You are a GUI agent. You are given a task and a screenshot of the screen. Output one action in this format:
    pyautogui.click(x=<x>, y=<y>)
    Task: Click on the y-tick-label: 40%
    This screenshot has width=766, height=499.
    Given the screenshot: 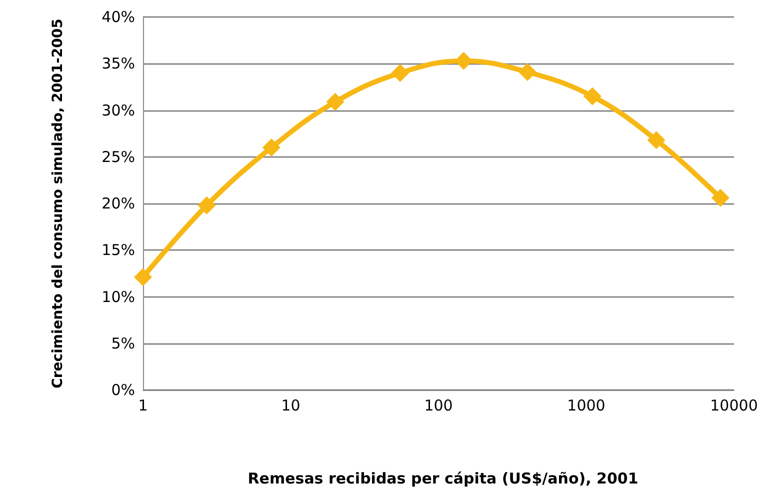 What is the action you would take?
    pyautogui.click(x=118, y=17)
    